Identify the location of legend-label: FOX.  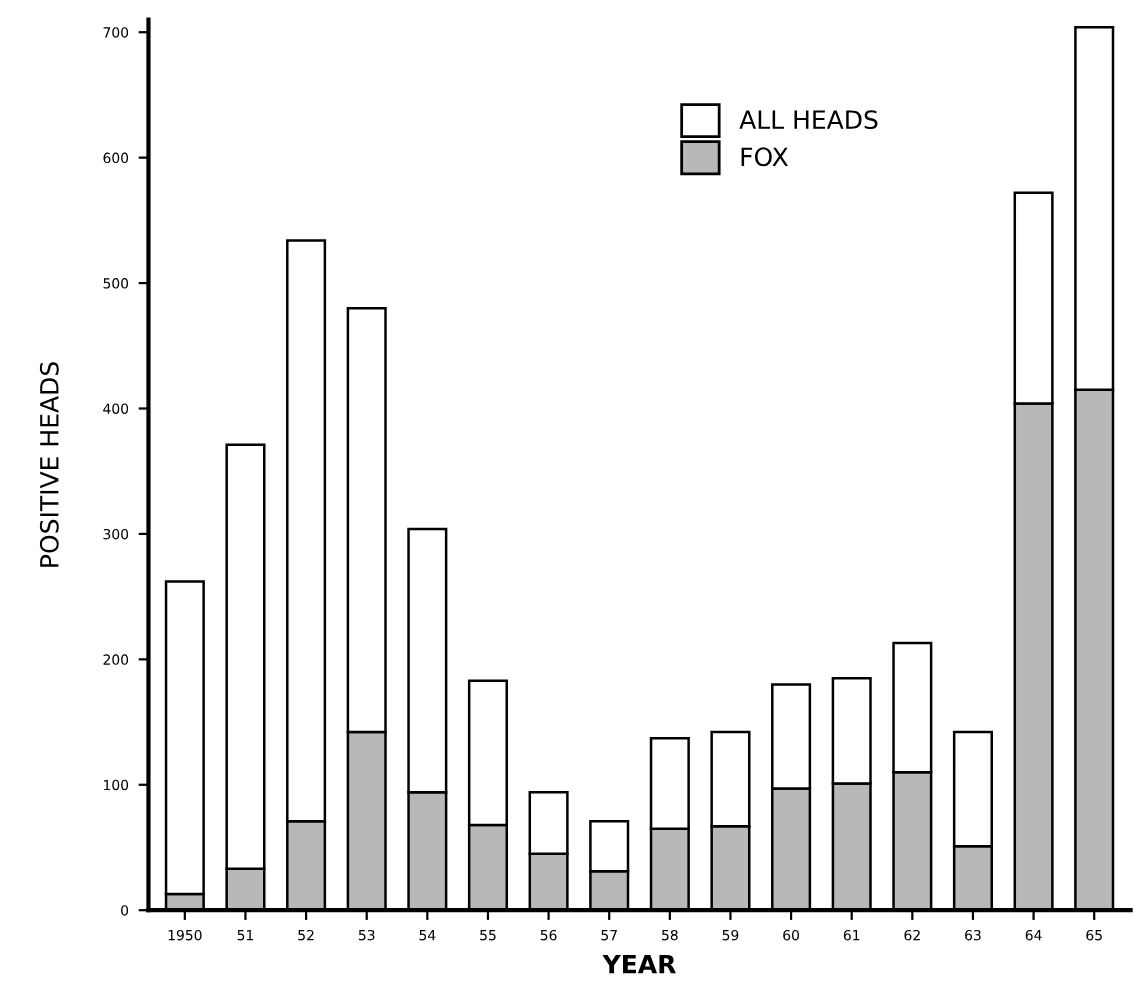
(764, 157).